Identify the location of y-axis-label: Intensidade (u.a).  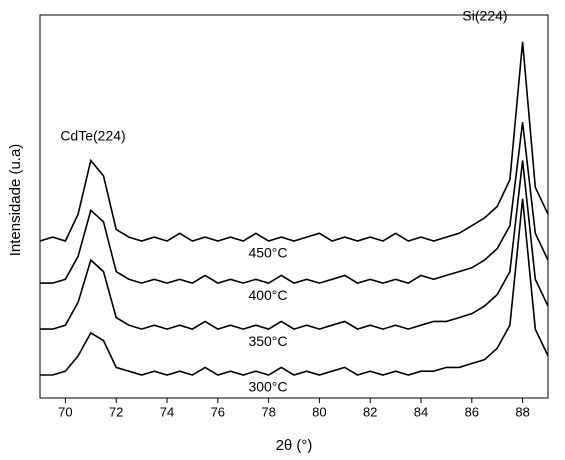
(15, 200).